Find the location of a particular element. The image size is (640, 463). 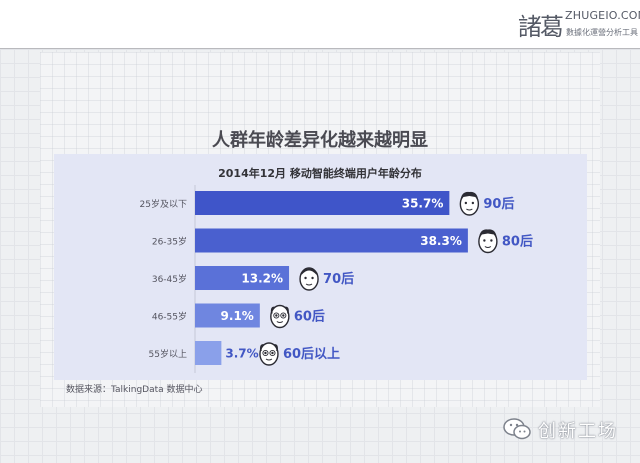

zhuge-logo-tagline: 數據化運營分析工具 is located at coordinates (602, 32).